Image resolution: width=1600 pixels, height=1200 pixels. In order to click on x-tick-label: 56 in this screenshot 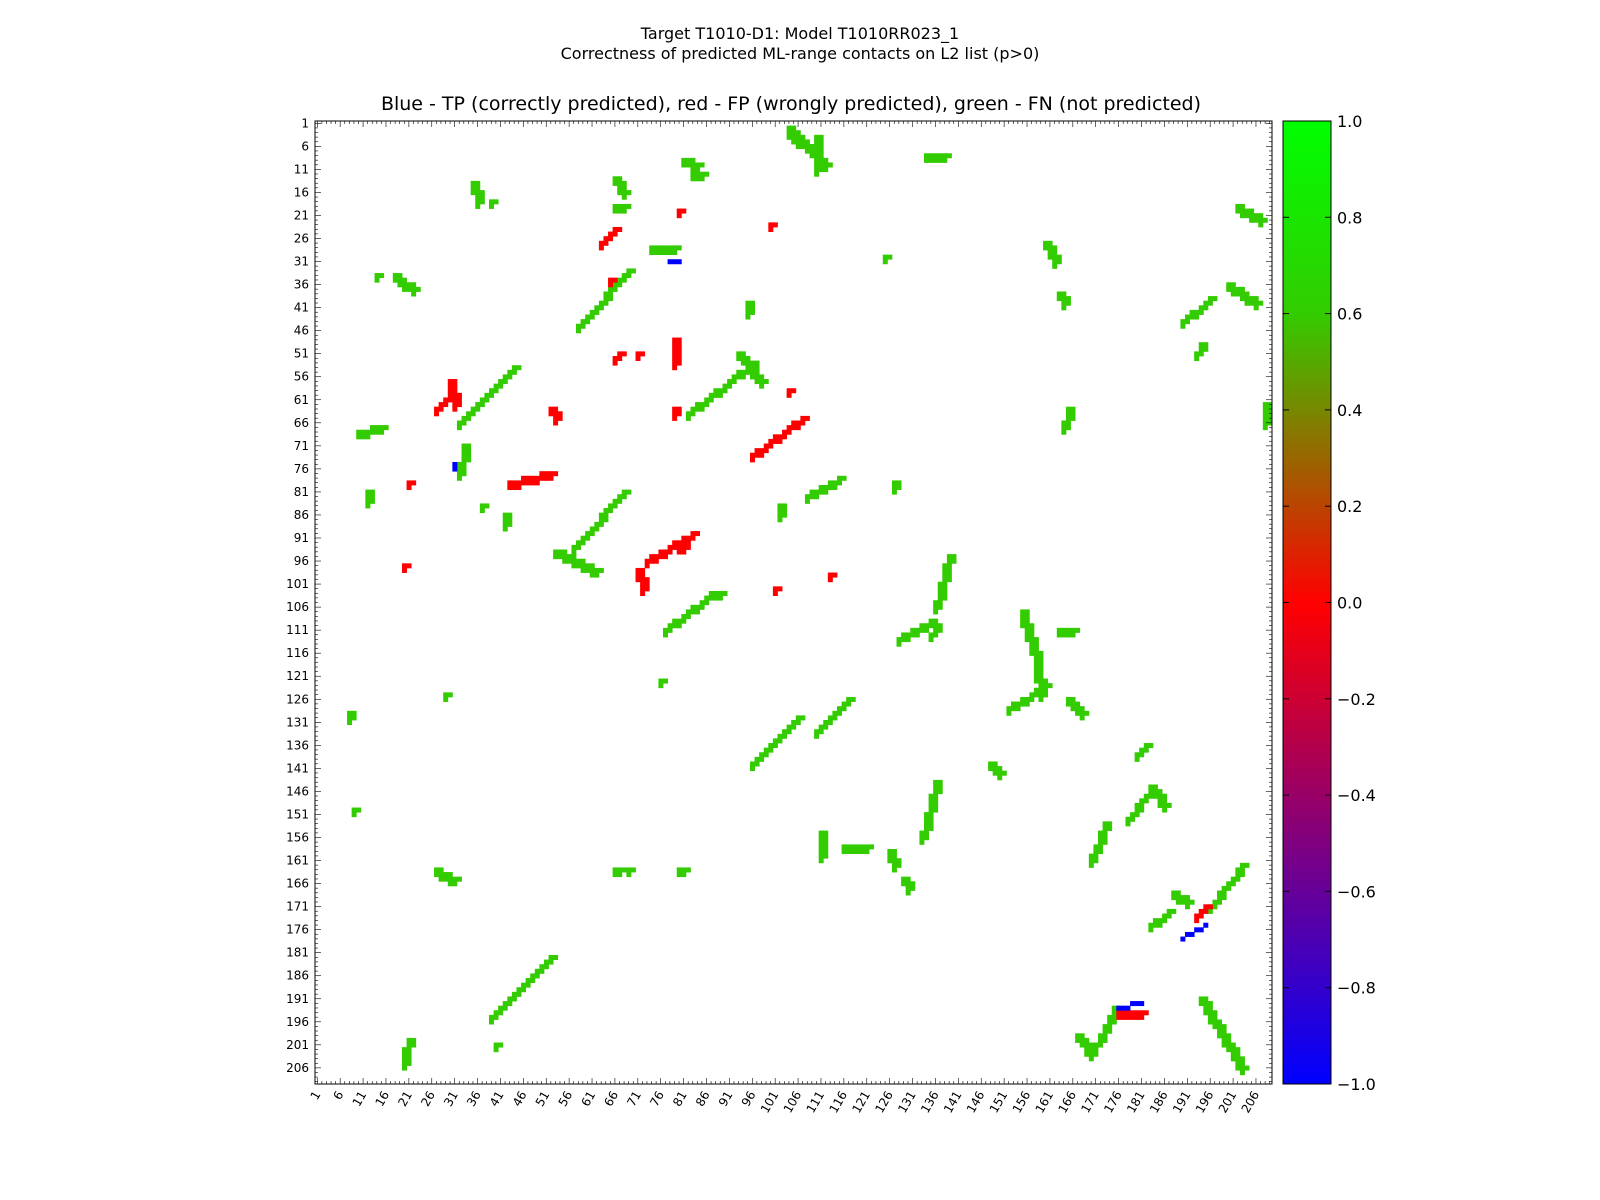, I will do `click(566, 1099)`.